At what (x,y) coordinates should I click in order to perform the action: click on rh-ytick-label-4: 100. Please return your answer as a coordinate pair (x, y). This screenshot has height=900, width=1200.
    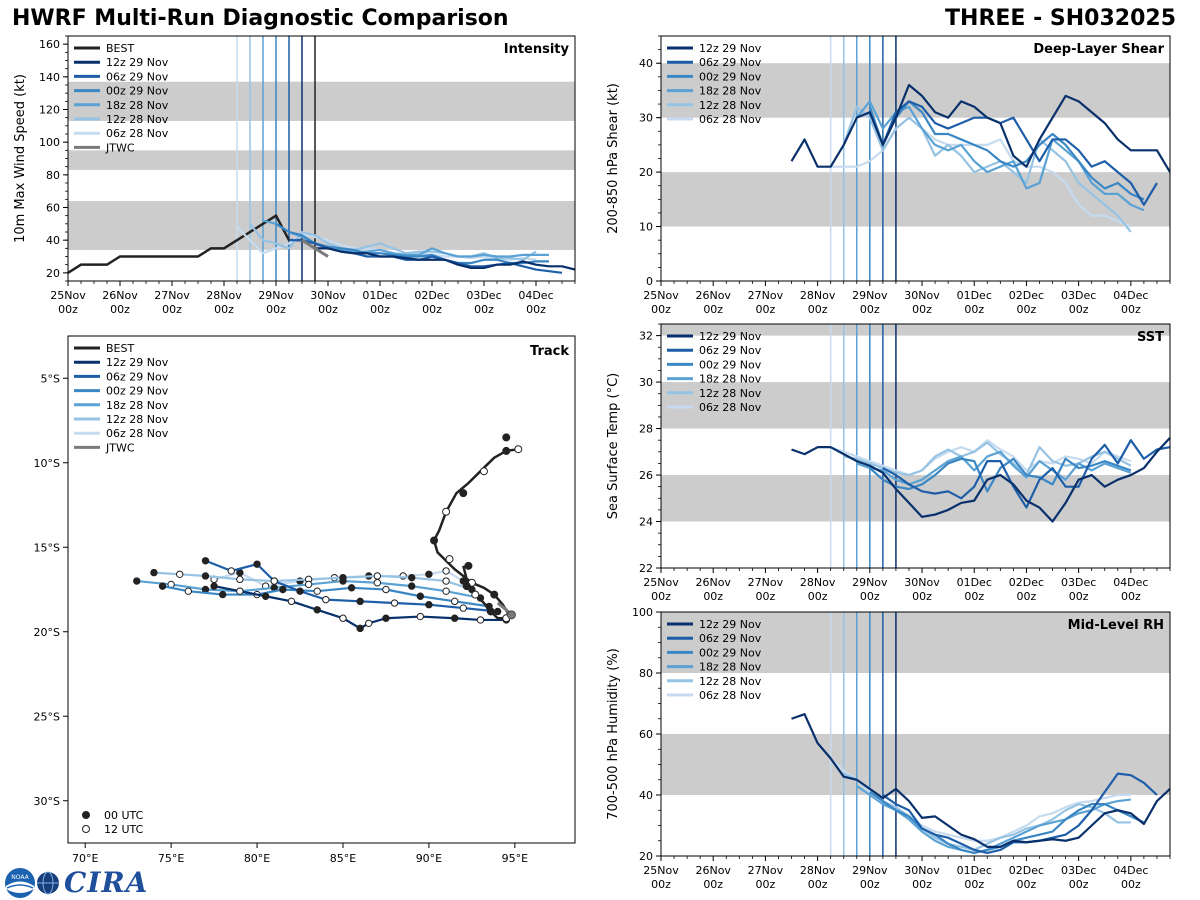
    Looking at the image, I should click on (642, 612).